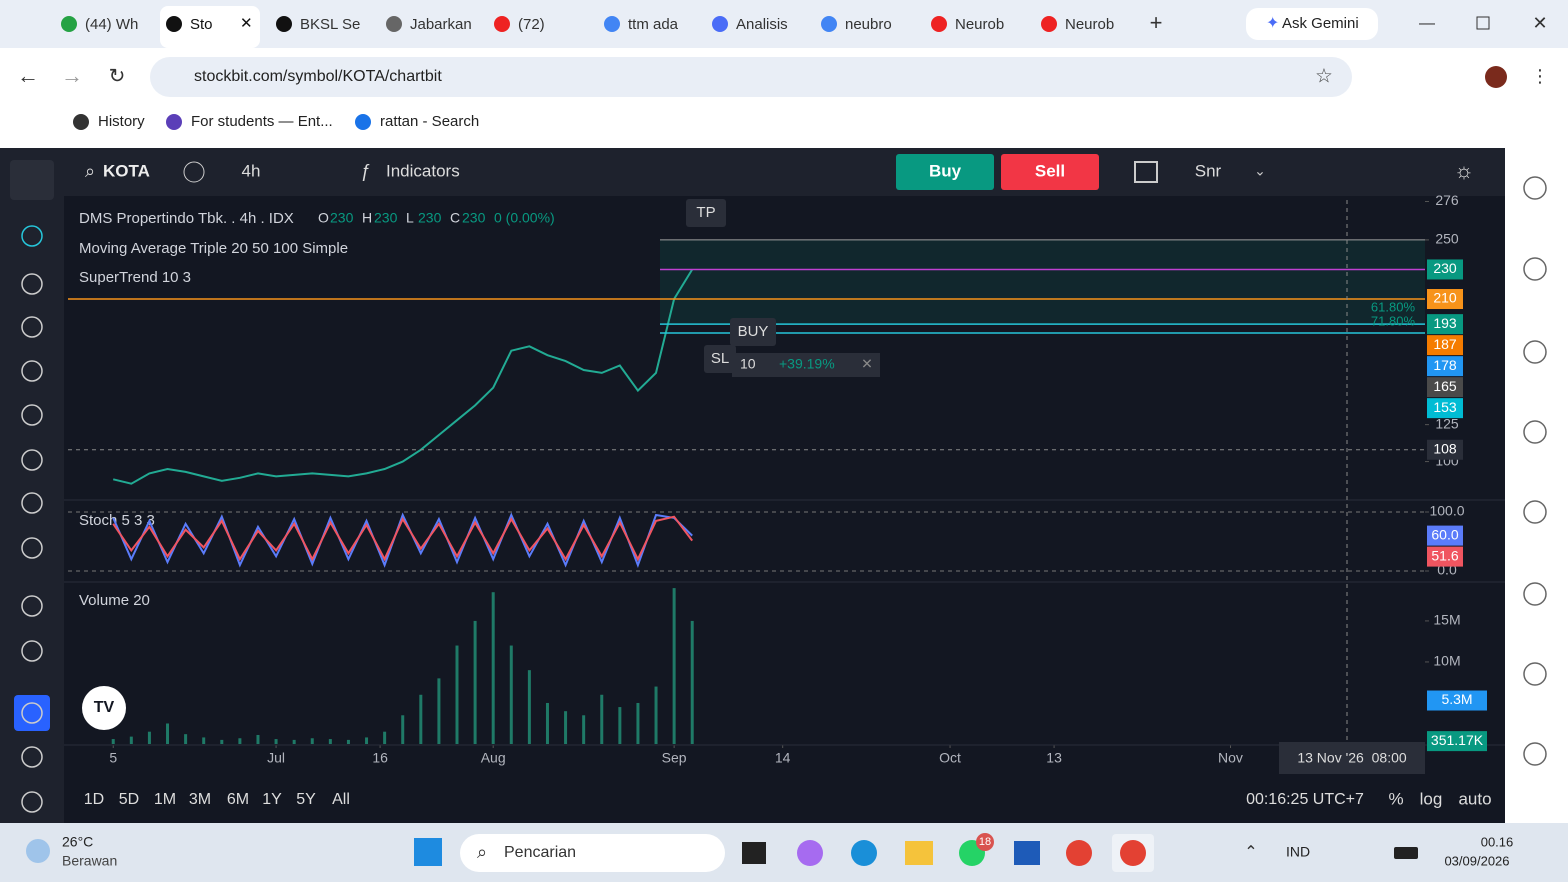 The image size is (1568, 882). Describe the element at coordinates (1208, 170) in the screenshot. I see `template: Snr` at that location.